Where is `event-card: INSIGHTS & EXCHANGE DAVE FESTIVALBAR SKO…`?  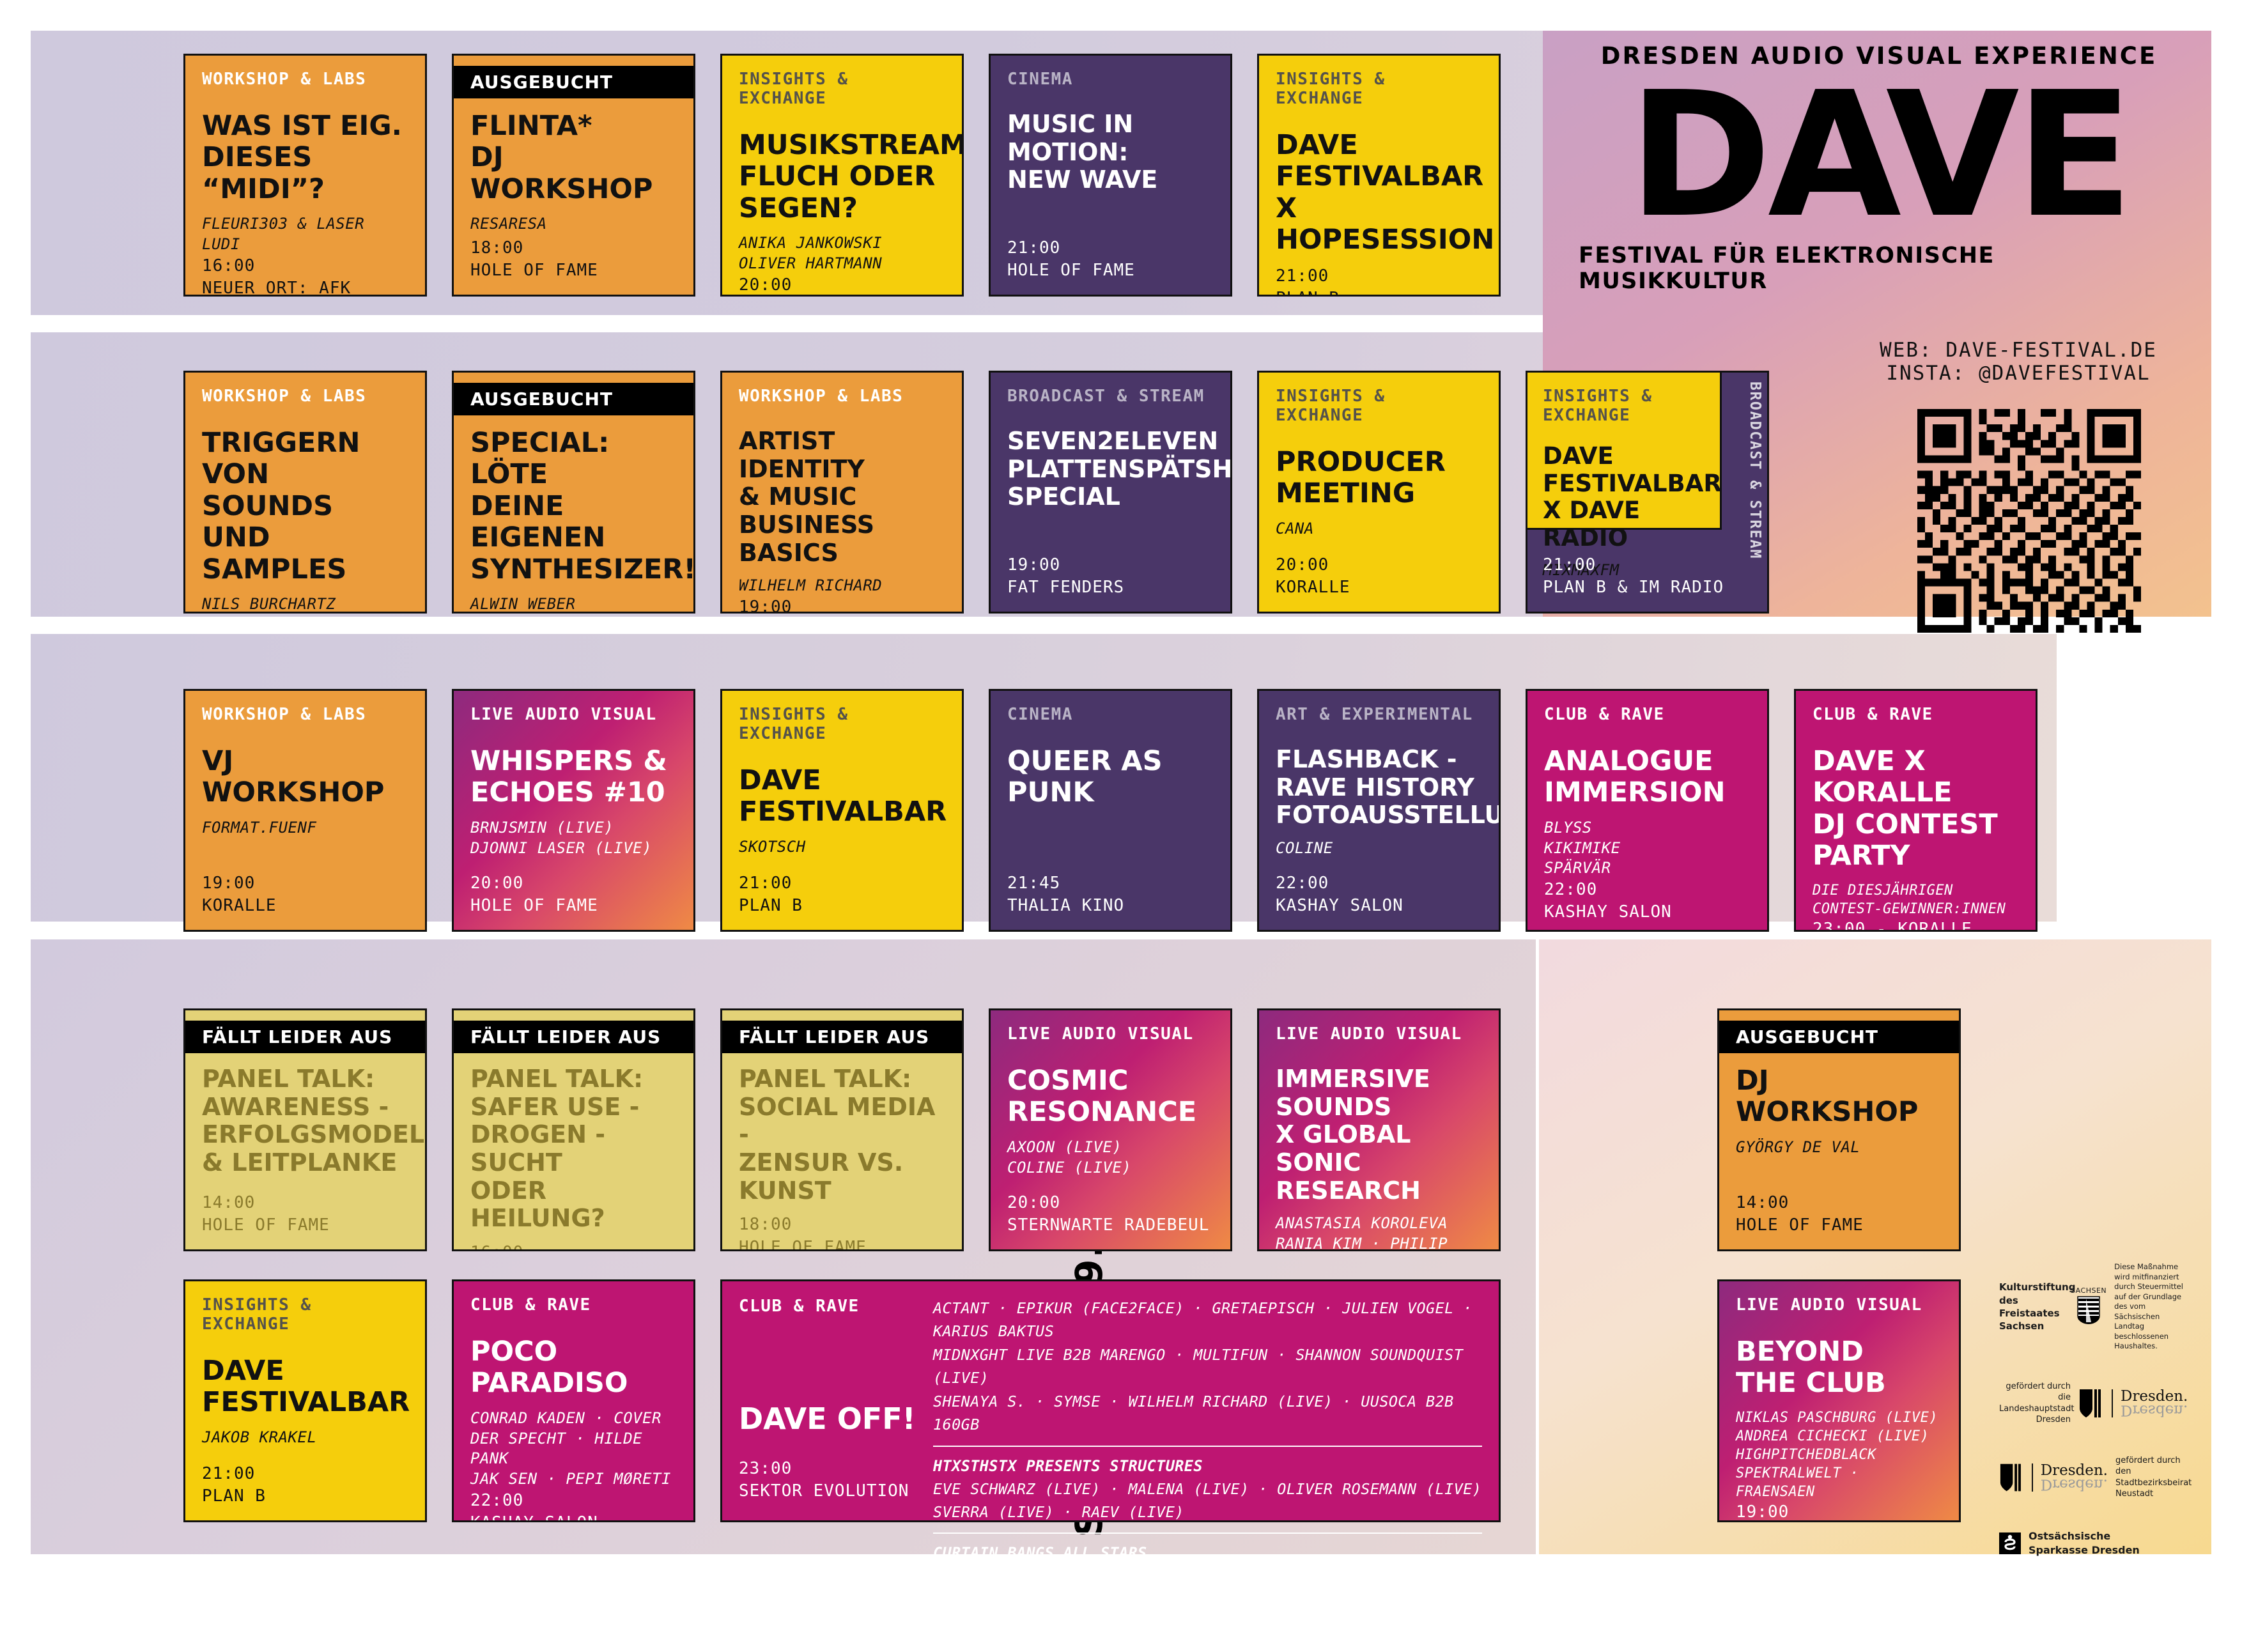
event-card: INSIGHTS & EXCHANGE DAVE FESTIVALBAR SKO… is located at coordinates (842, 810).